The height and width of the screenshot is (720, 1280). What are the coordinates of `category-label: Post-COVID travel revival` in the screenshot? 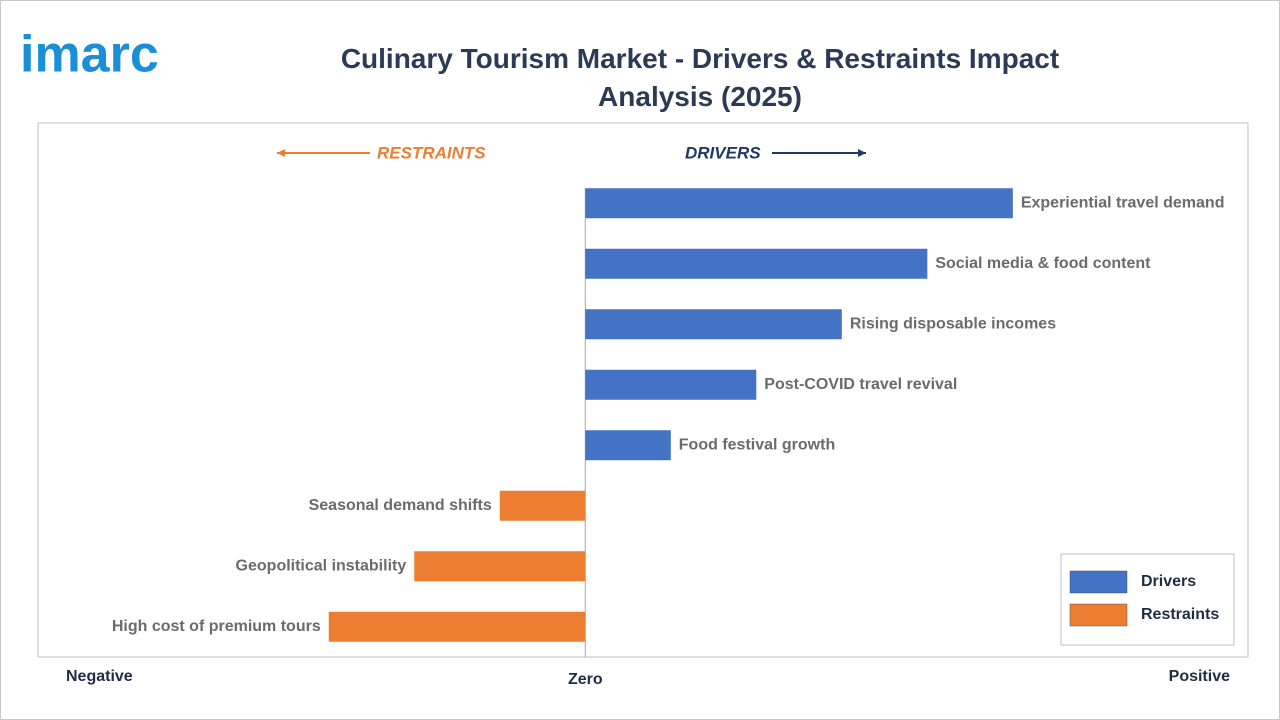 It's located at (860, 384).